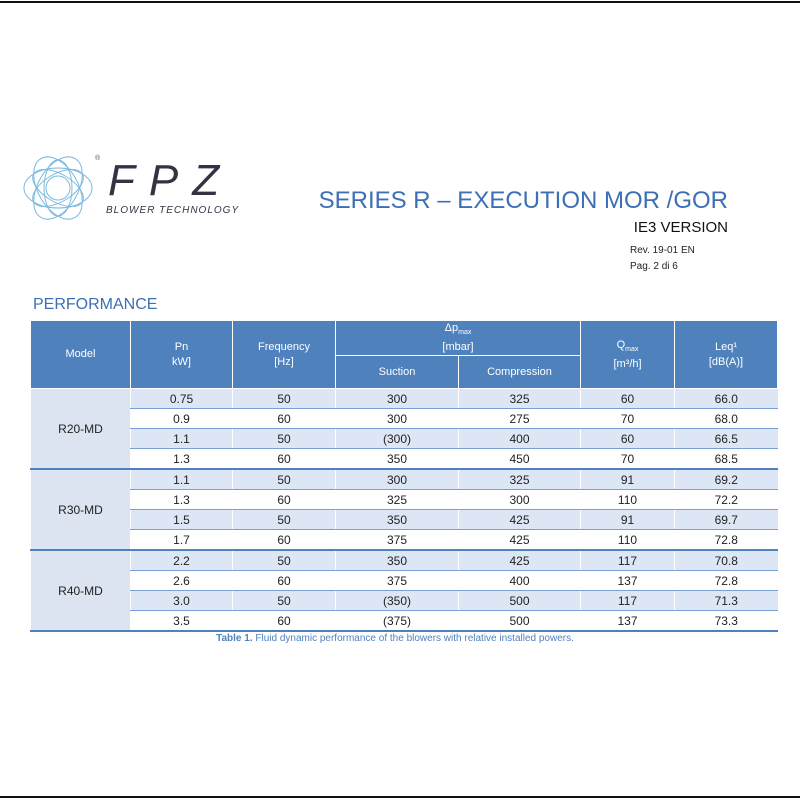  I want to click on header-line: Pn, so click(181, 347).